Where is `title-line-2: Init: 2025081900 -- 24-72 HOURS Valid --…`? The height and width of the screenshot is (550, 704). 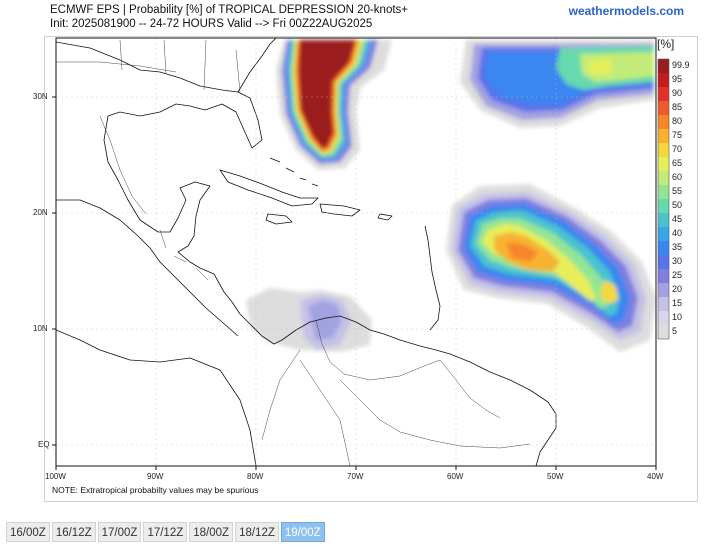
title-line-2: Init: 2025081900 -- 24-72 HOURS Valid --… is located at coordinates (211, 24).